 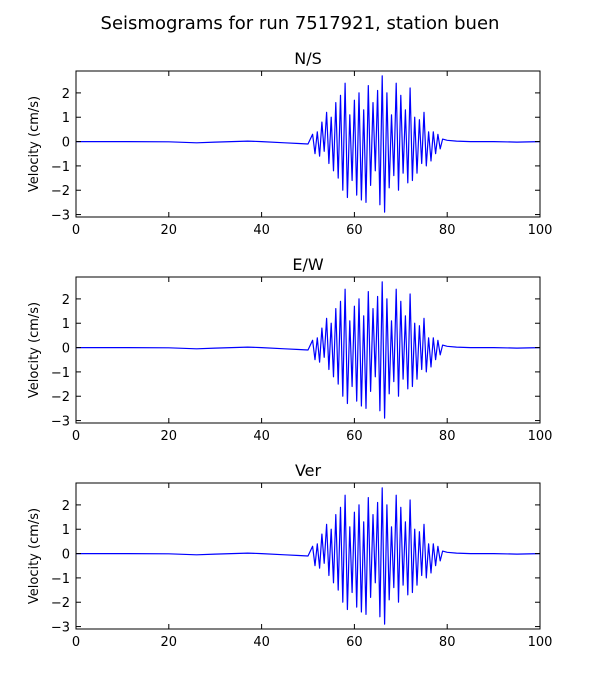 What do you see at coordinates (308, 470) in the screenshot?
I see `panel-title: Ver` at bounding box center [308, 470].